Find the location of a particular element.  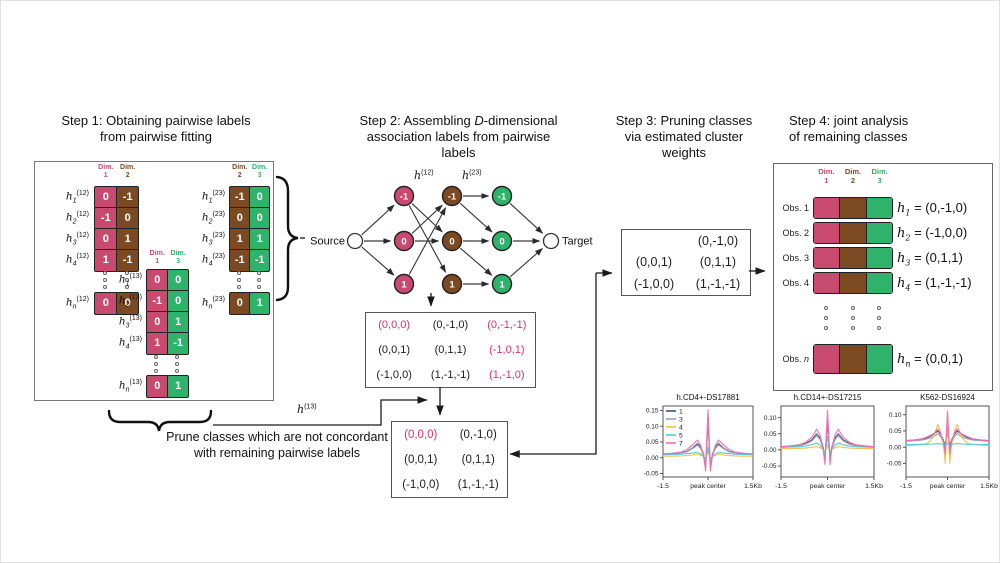

pairwise-row-label: hn(12) is located at coordinates (77, 303).